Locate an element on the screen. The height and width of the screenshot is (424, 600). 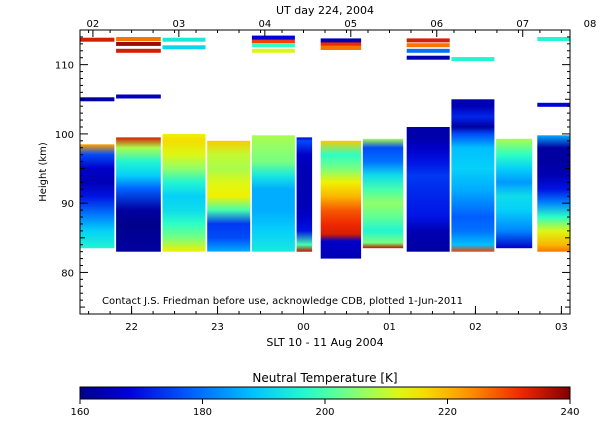
bottom-tick-label: 02 is located at coordinates (475, 327).